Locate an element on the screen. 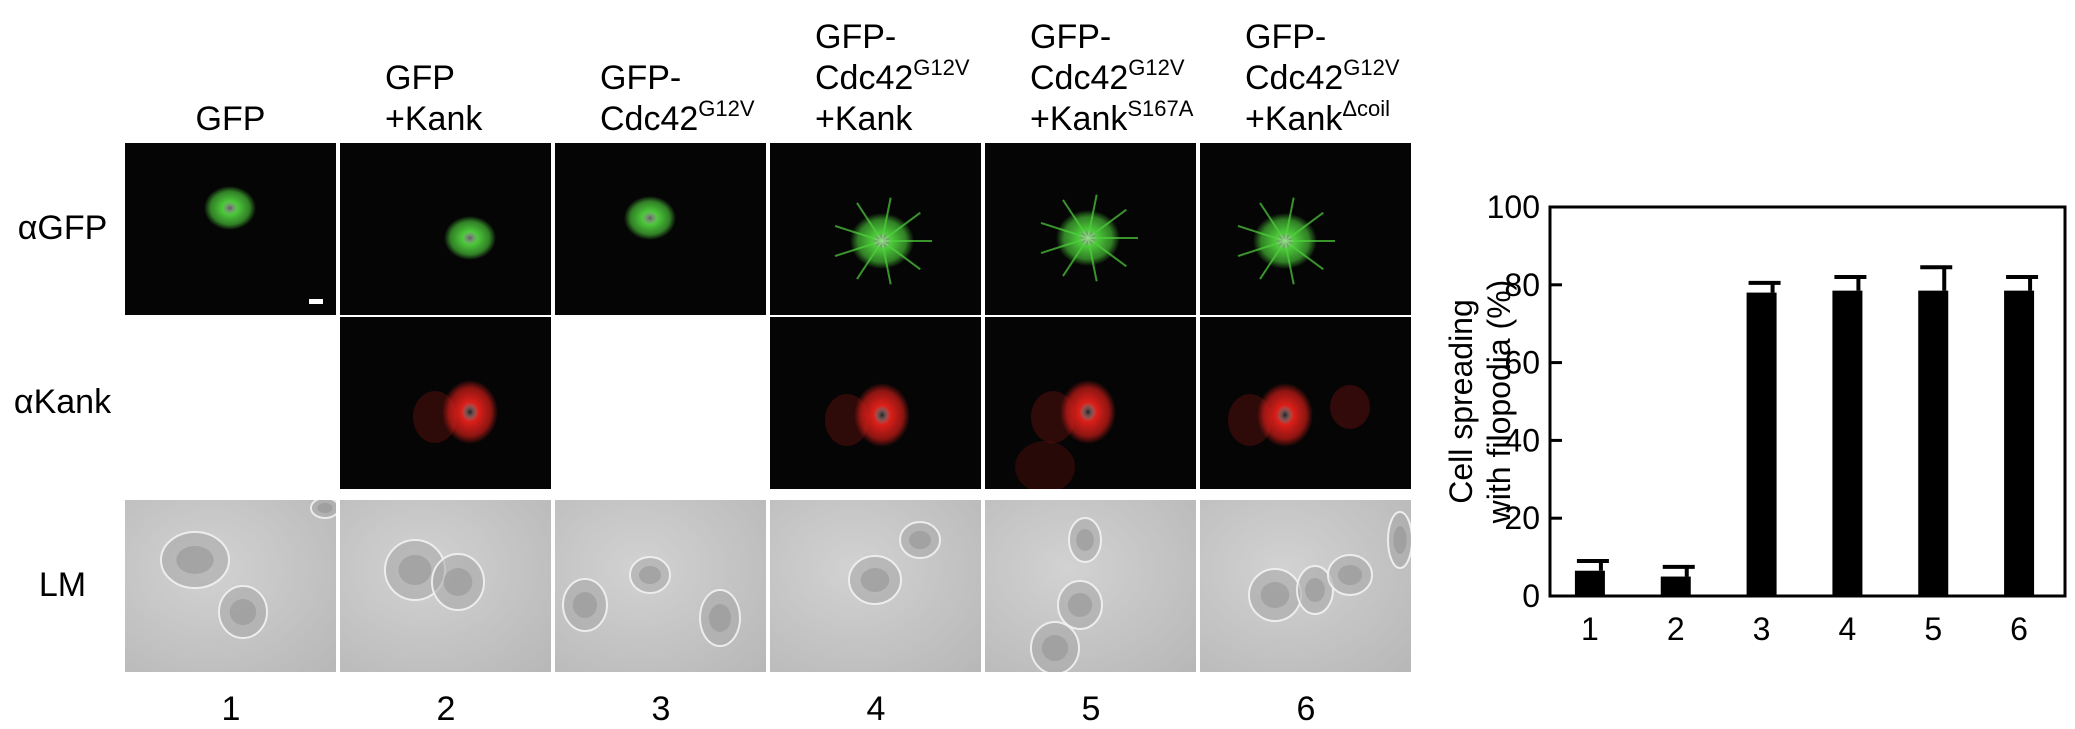 The image size is (2075, 729). x-tick-label: 1 is located at coordinates (1590, 629).